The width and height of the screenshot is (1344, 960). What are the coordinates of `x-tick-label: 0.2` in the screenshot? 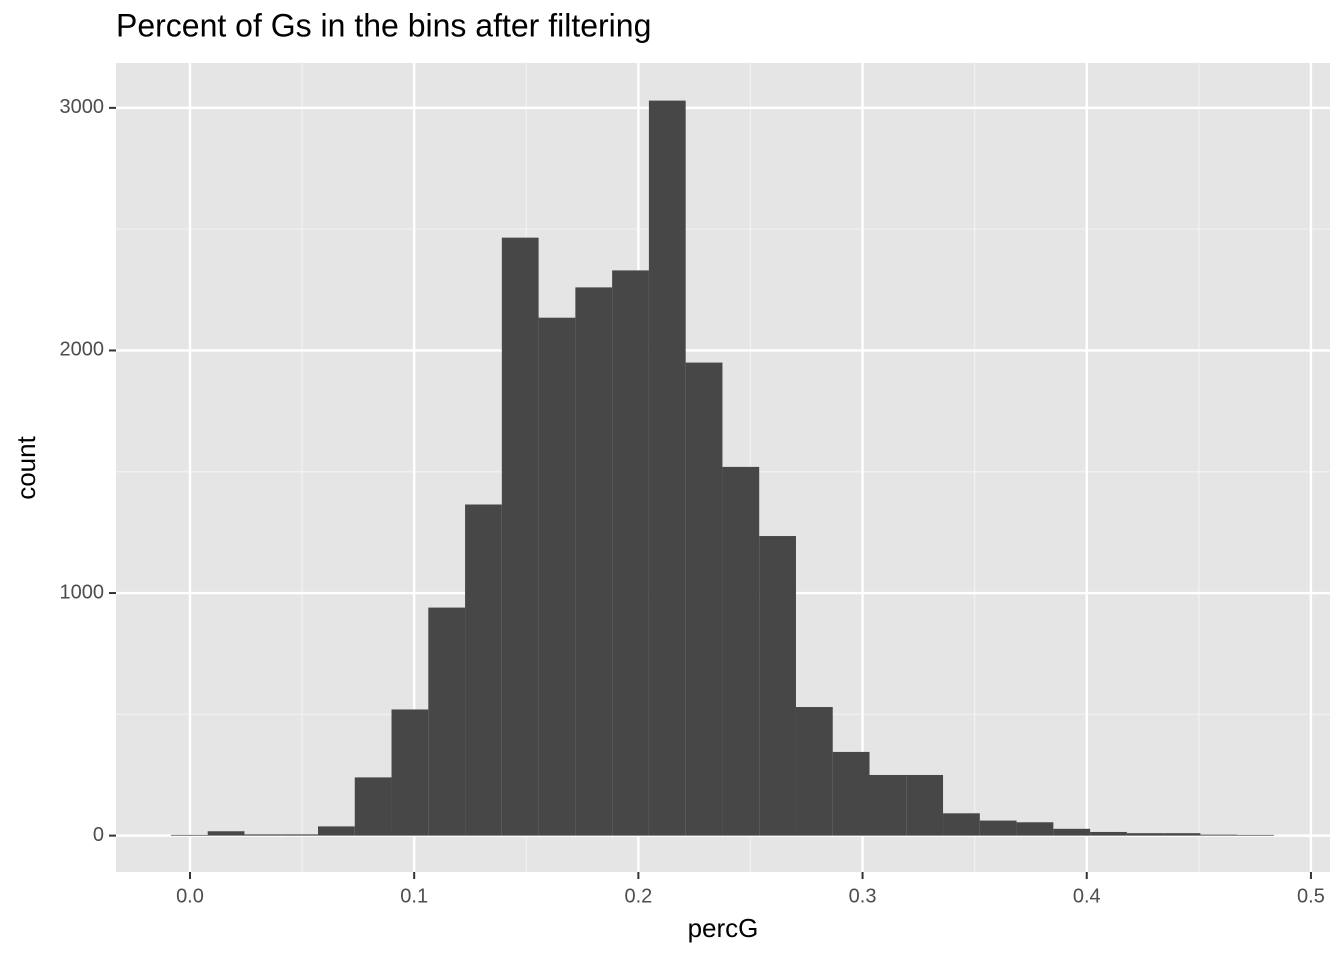 It's located at (638, 896).